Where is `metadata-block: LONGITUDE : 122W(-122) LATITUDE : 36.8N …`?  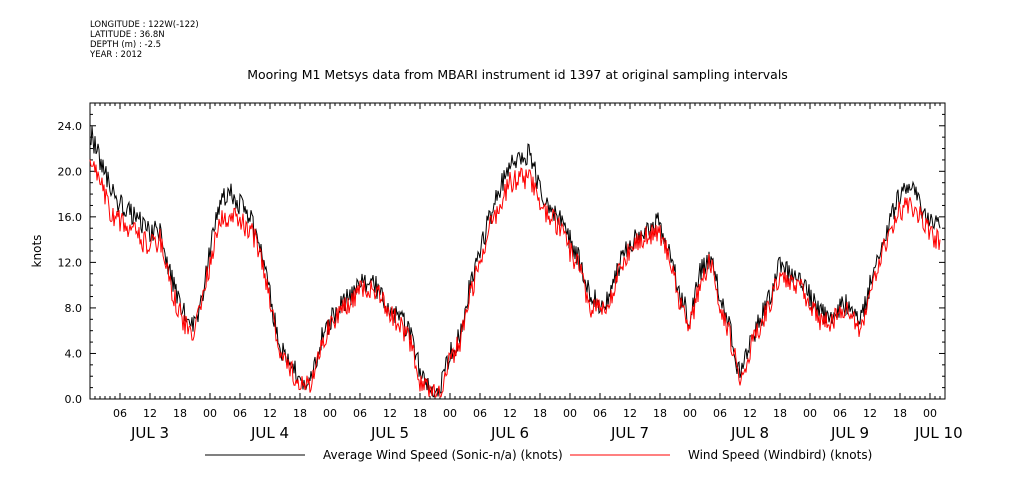 metadata-block: LONGITUDE : 122W(-122) LATITUDE : 36.8N … is located at coordinates (144, 40).